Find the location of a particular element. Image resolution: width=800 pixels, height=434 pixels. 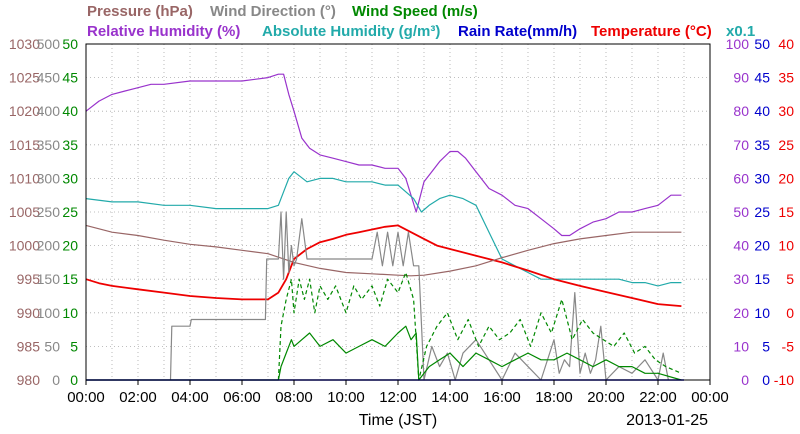

tick-rh: 10 is located at coordinates (741, 346).